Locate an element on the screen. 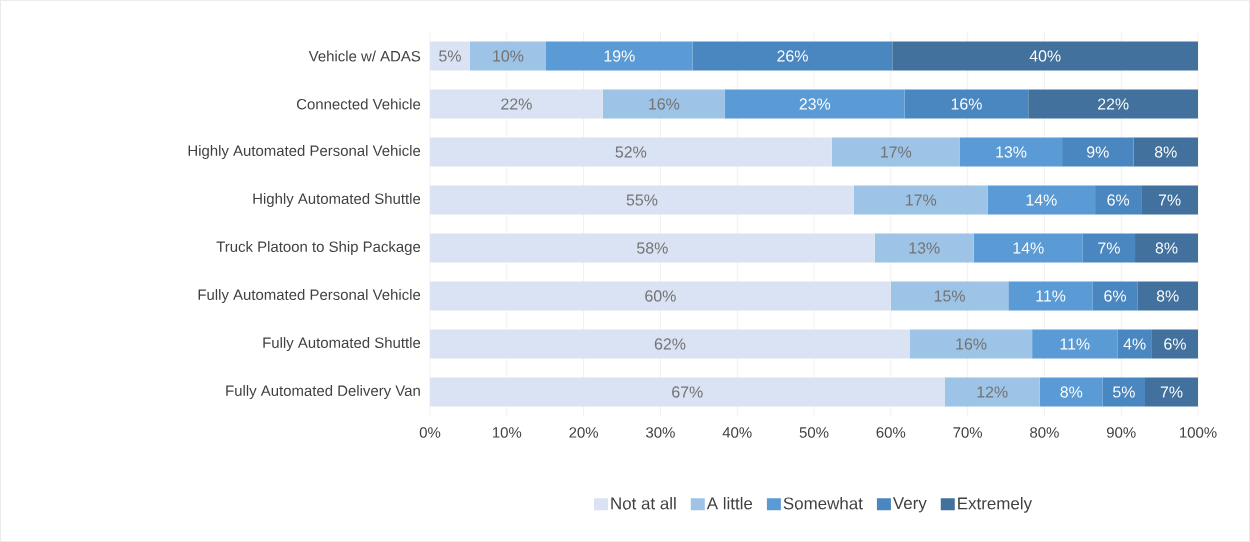  data-label: 62% is located at coordinates (670, 344).